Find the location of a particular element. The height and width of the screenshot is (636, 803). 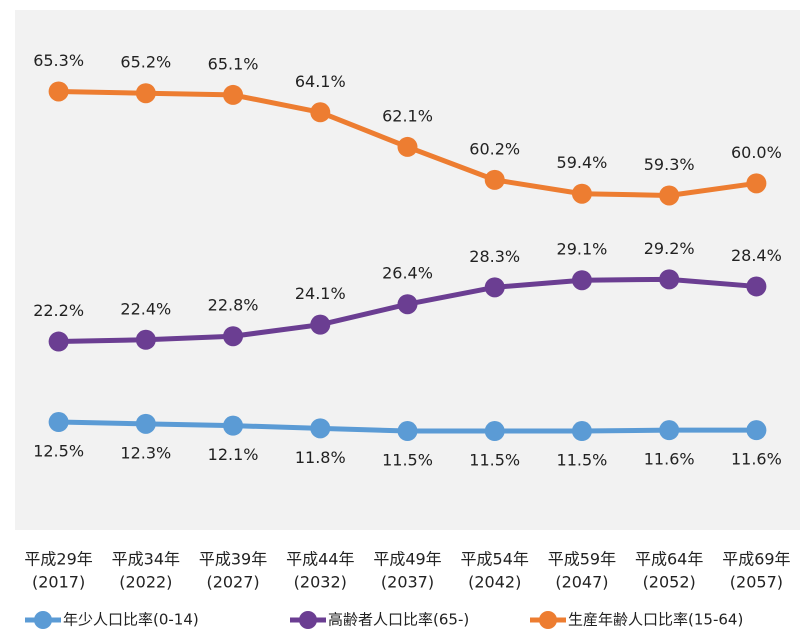

x-tick-label: (2042) is located at coordinates (494, 582).